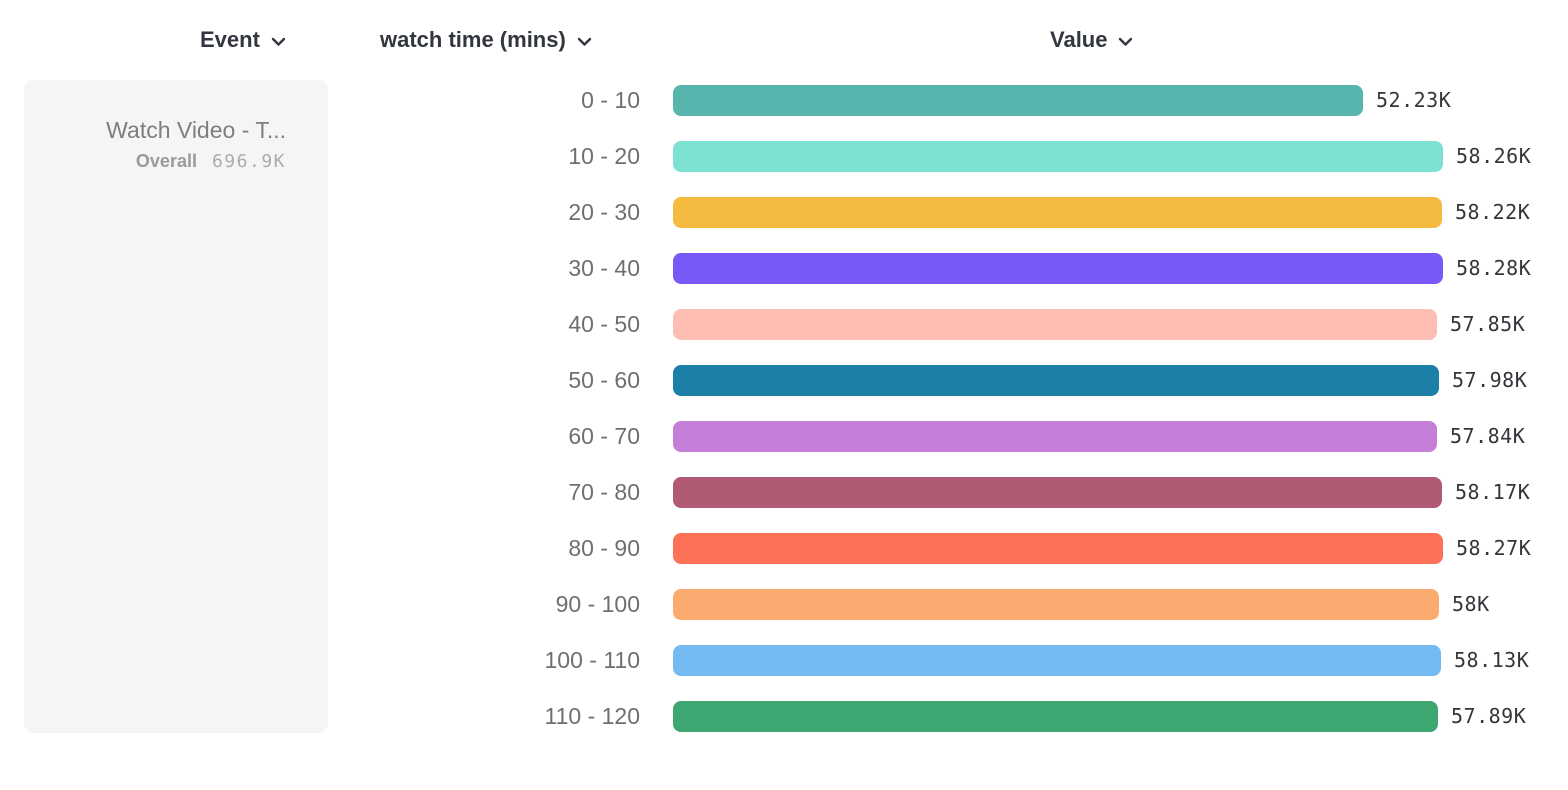  I want to click on bar-value-label: 58K, so click(1471, 604).